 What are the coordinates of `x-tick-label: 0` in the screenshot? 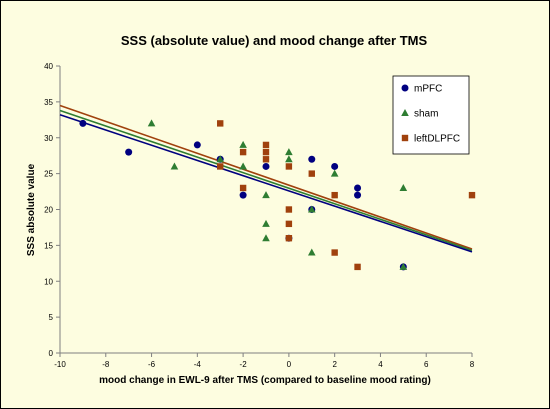 It's located at (289, 364).